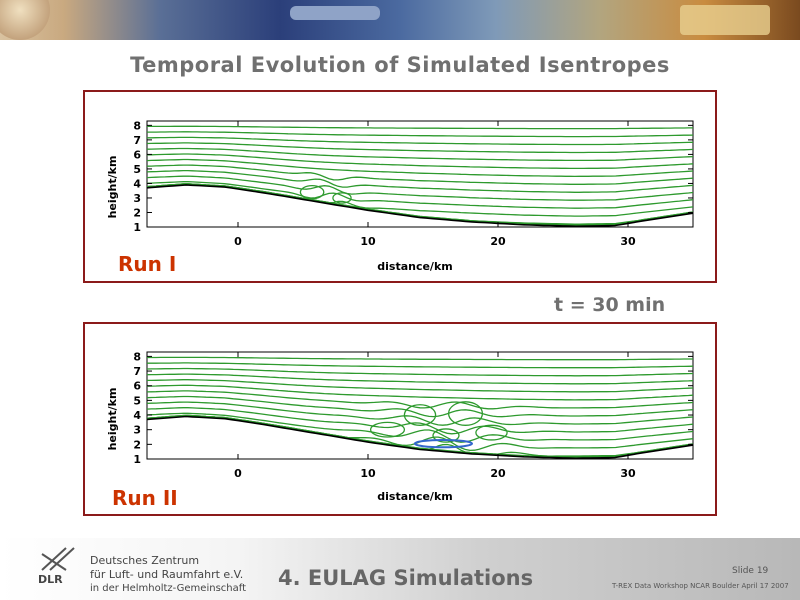 Image resolution: width=800 pixels, height=600 pixels. What do you see at coordinates (145, 498) in the screenshot?
I see `run-label-2: Run II` at bounding box center [145, 498].